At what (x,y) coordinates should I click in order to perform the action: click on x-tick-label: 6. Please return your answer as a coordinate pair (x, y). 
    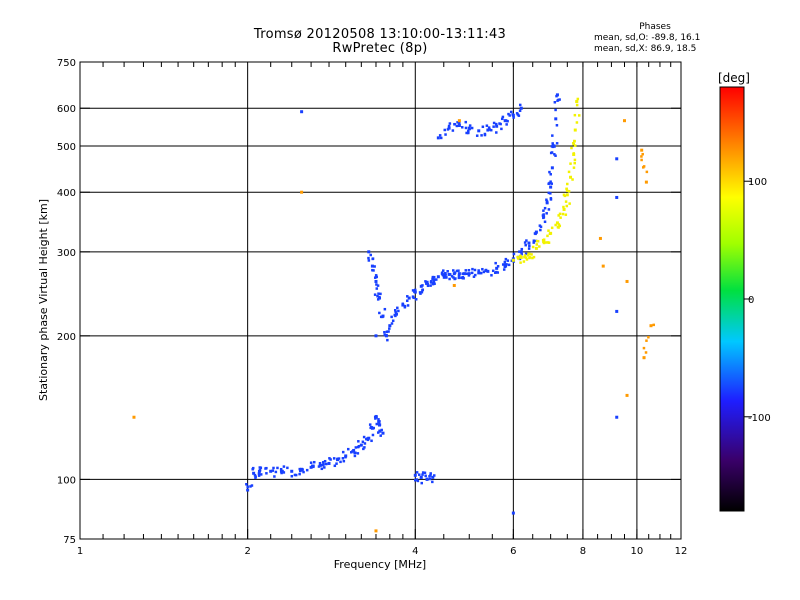
    Looking at the image, I should click on (513, 551).